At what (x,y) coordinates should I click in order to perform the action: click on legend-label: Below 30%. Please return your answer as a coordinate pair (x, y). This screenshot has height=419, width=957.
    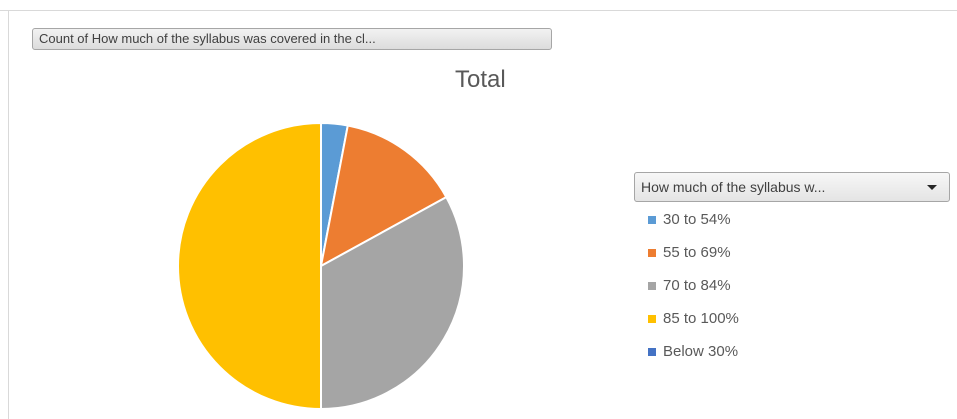
    Looking at the image, I should click on (701, 351).